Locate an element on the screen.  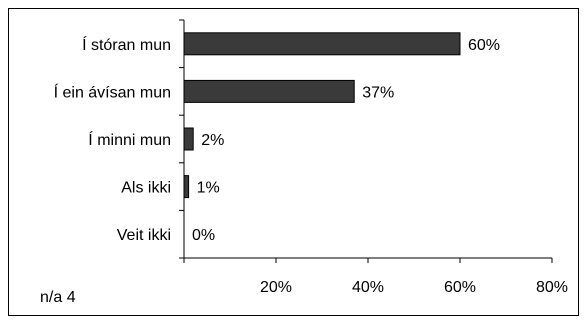
note-label: n/a 4 is located at coordinates (58, 297).